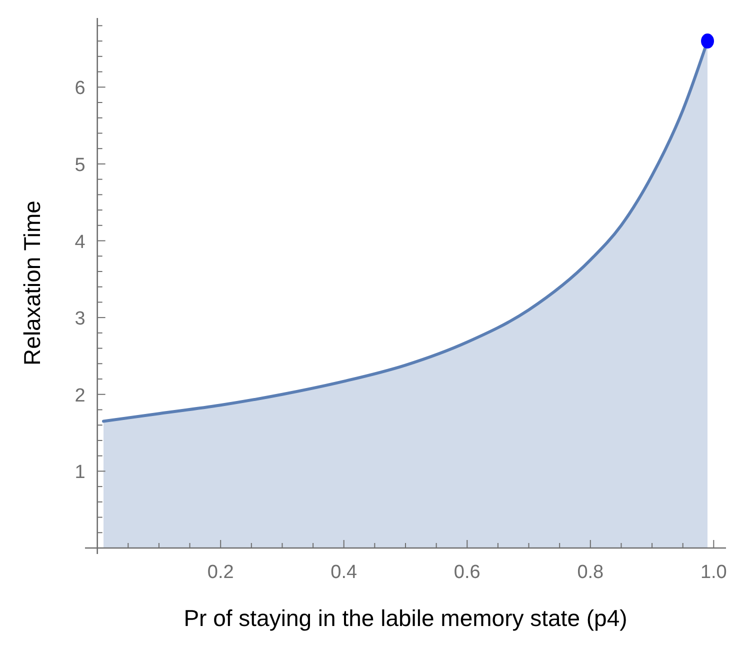 The image size is (756, 647). What do you see at coordinates (80, 165) in the screenshot?
I see `y-tick-label: 5` at bounding box center [80, 165].